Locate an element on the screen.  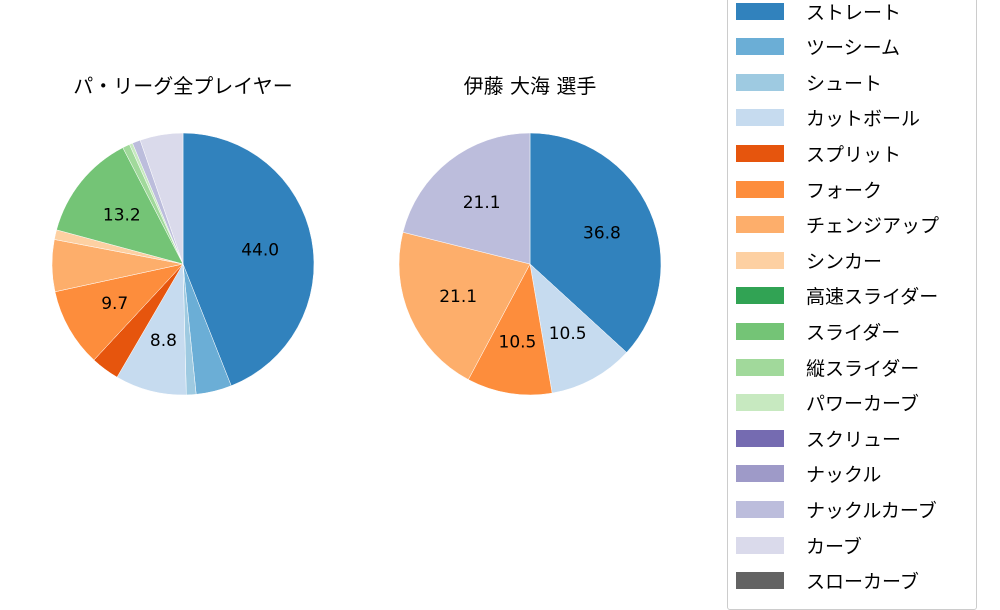
legend-item: ナックル is located at coordinates (808, 474).